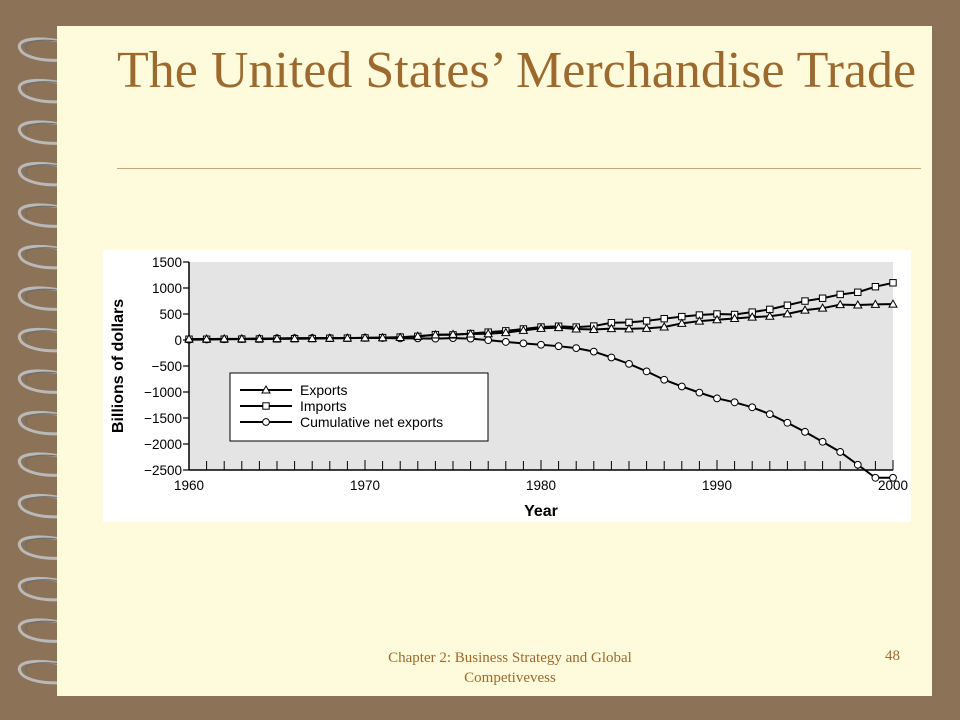 The height and width of the screenshot is (720, 960). Describe the element at coordinates (893, 485) in the screenshot. I see `x-tick-label: 2000` at that location.